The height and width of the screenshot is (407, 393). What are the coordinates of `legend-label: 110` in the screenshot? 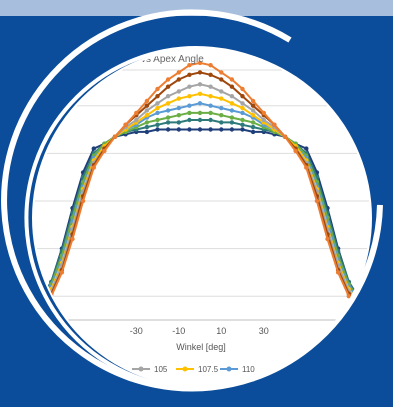 It's located at (248, 369).